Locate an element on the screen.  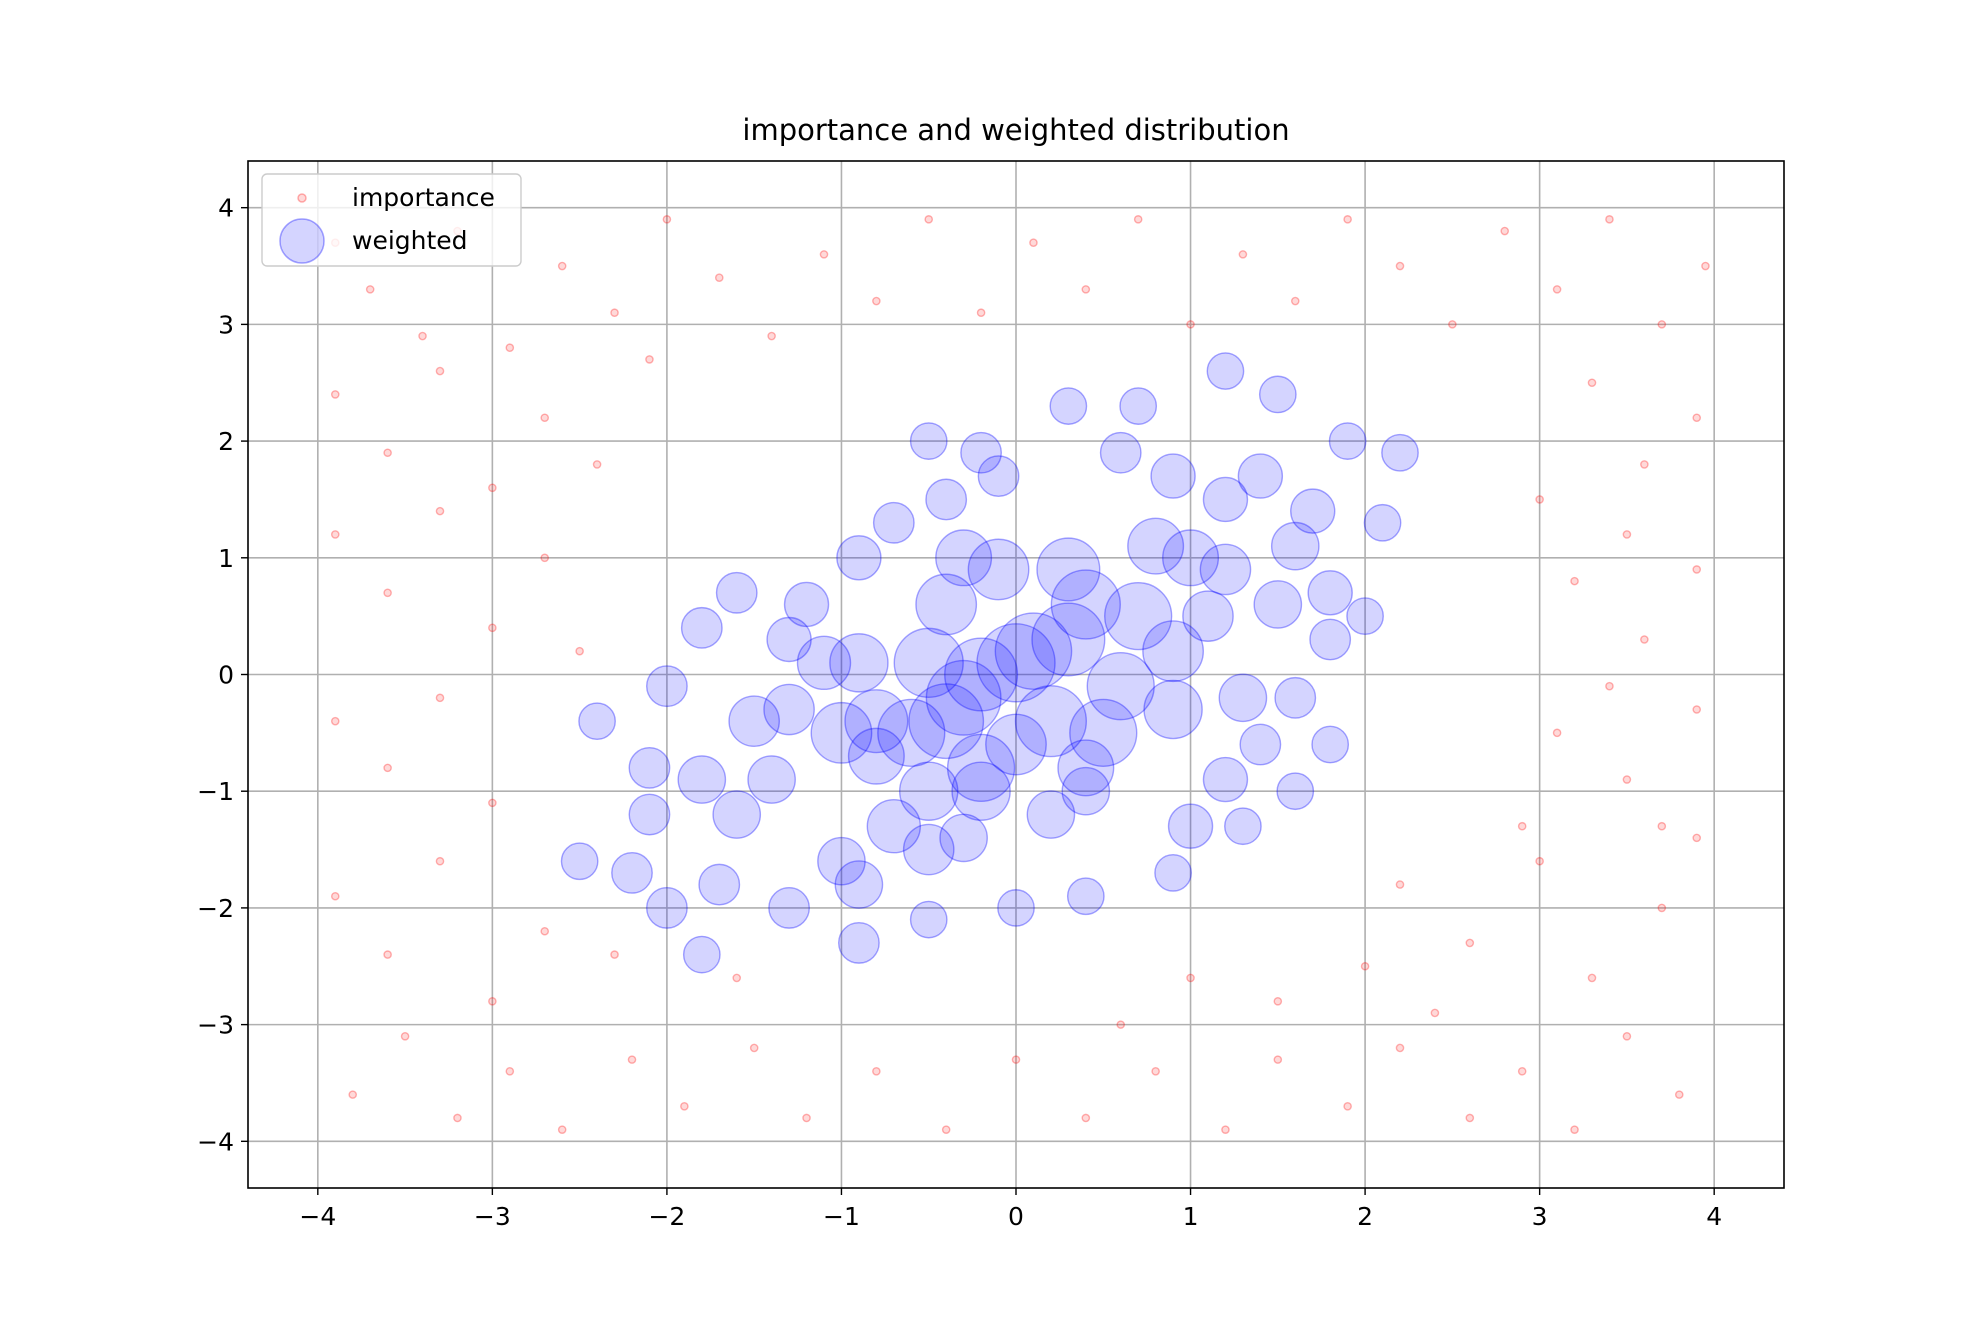
x-tick-label: 2 is located at coordinates (1365, 1216).